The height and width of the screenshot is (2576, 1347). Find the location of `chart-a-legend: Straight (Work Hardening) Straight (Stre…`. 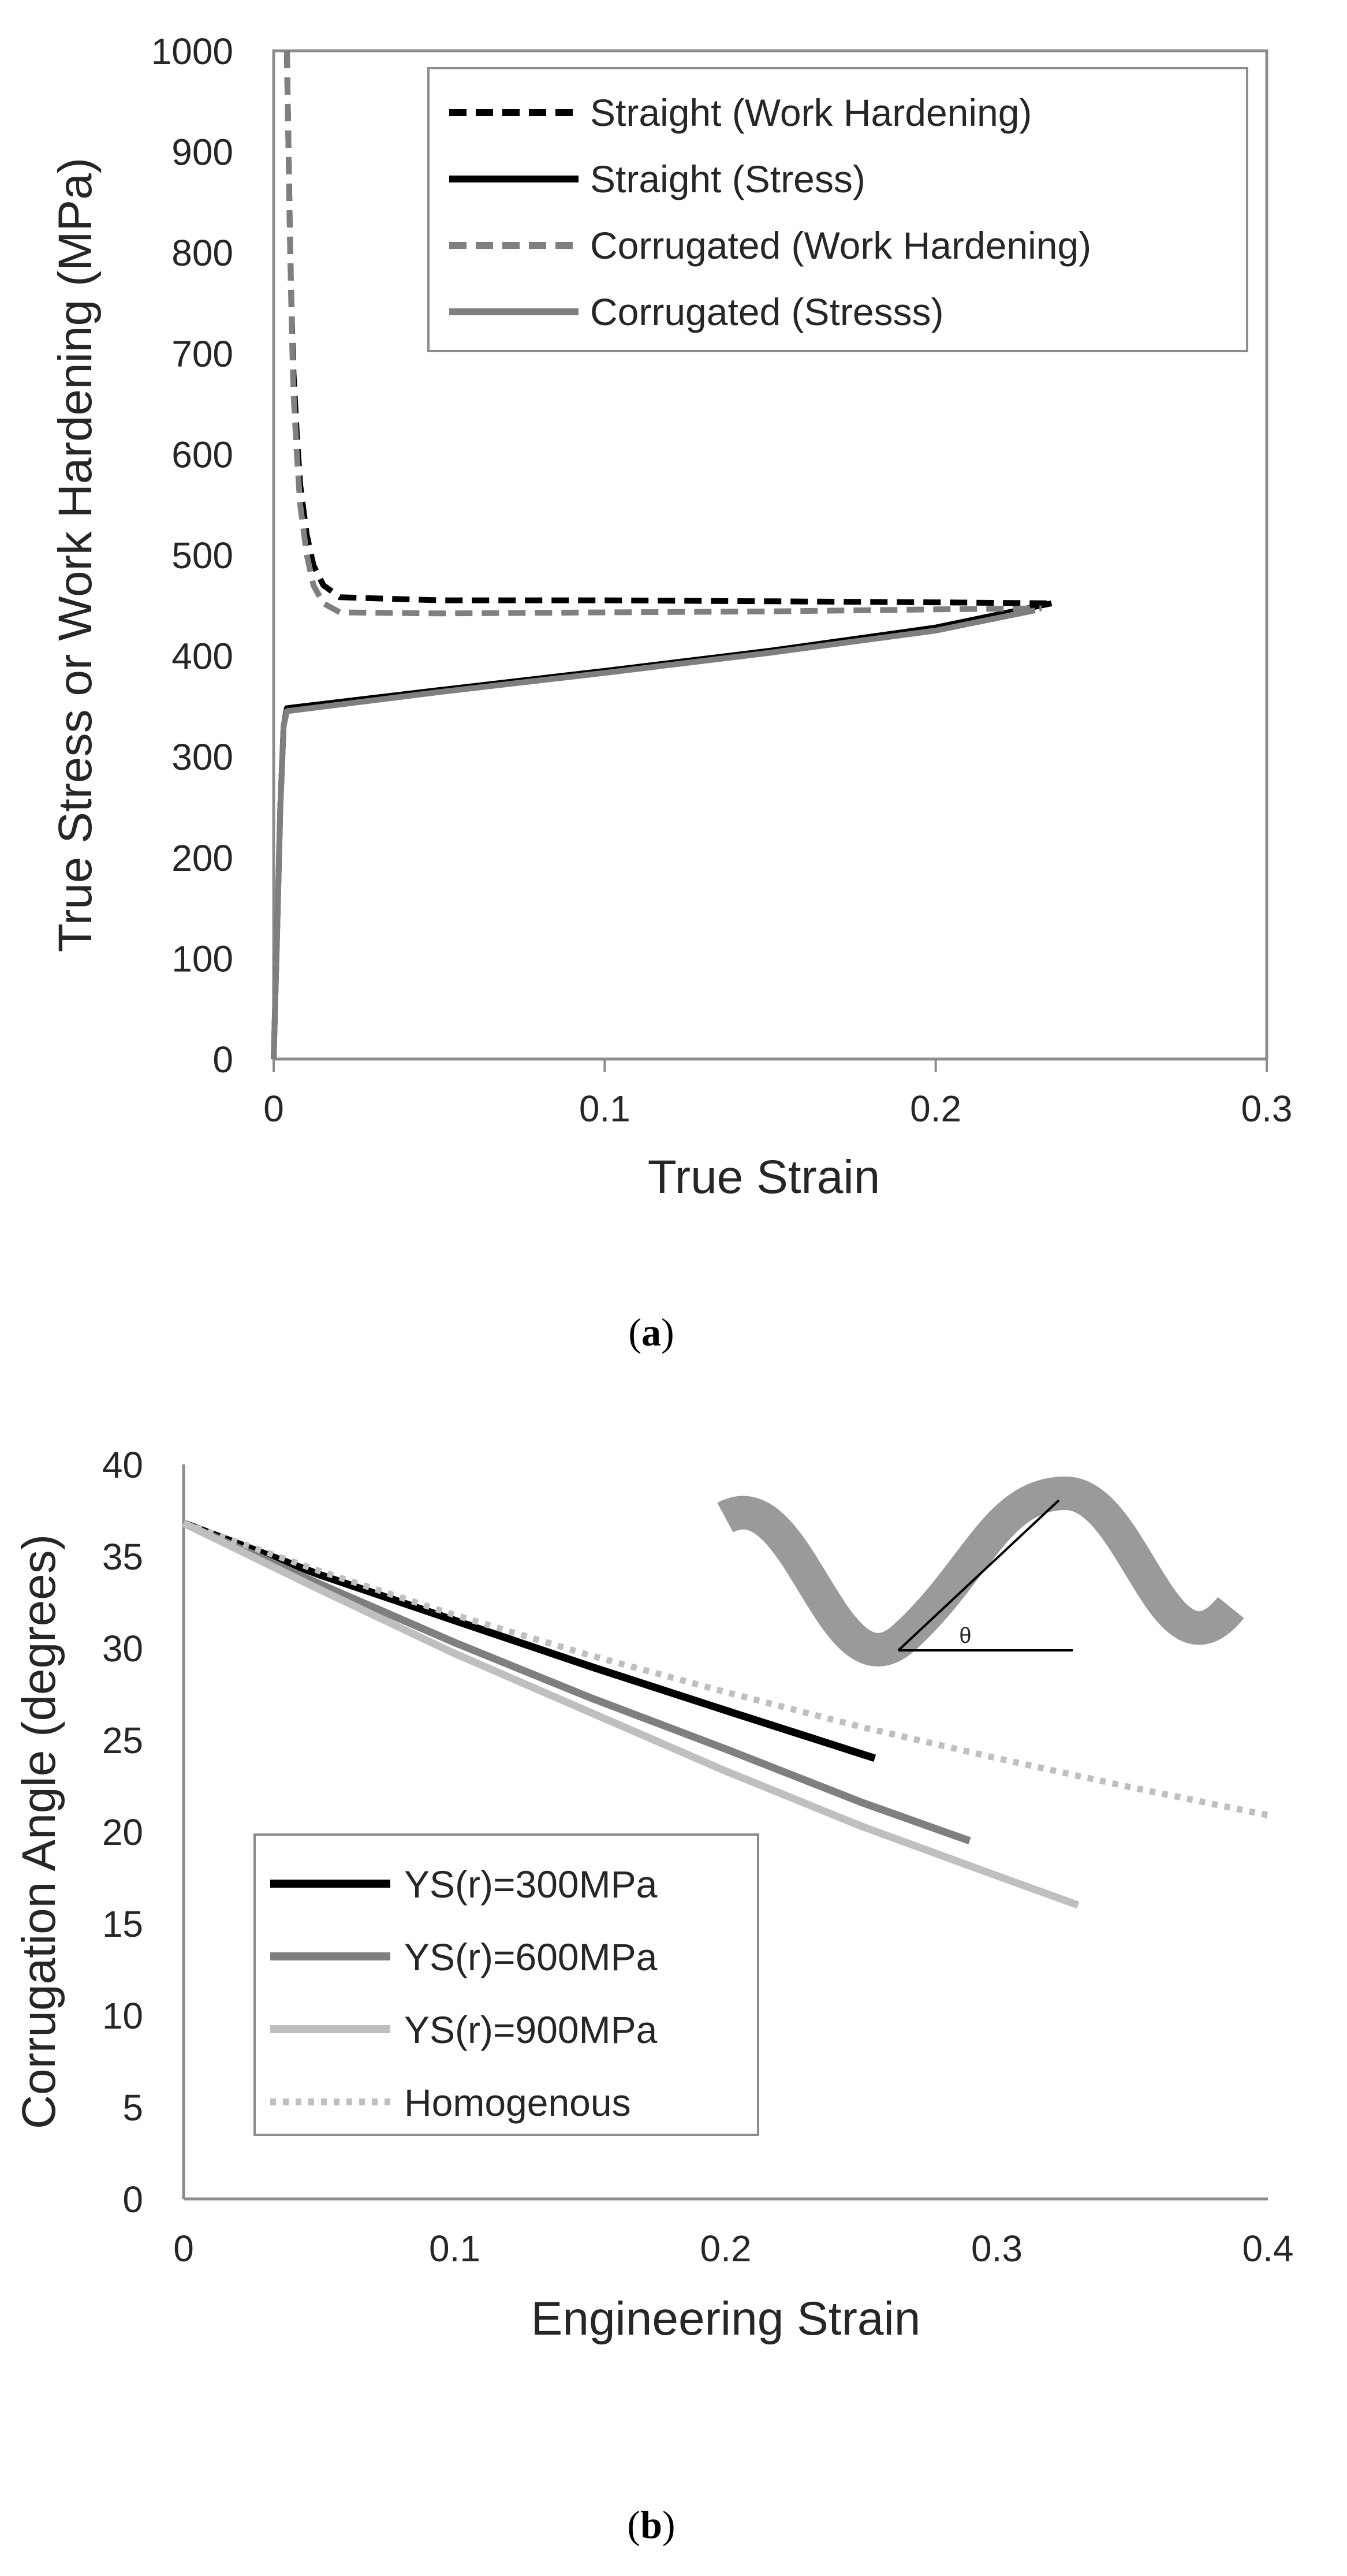

chart-a-legend: Straight (Work Hardening) Straight (Stre… is located at coordinates (837, 210).